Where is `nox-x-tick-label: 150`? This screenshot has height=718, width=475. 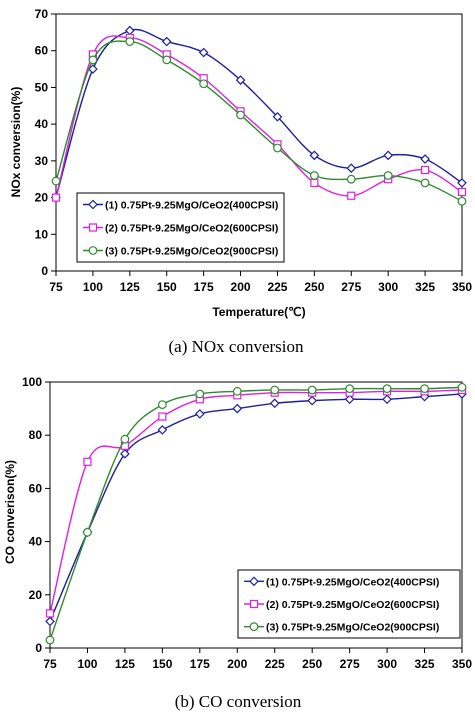
nox-x-tick-label: 150 is located at coordinates (167, 287).